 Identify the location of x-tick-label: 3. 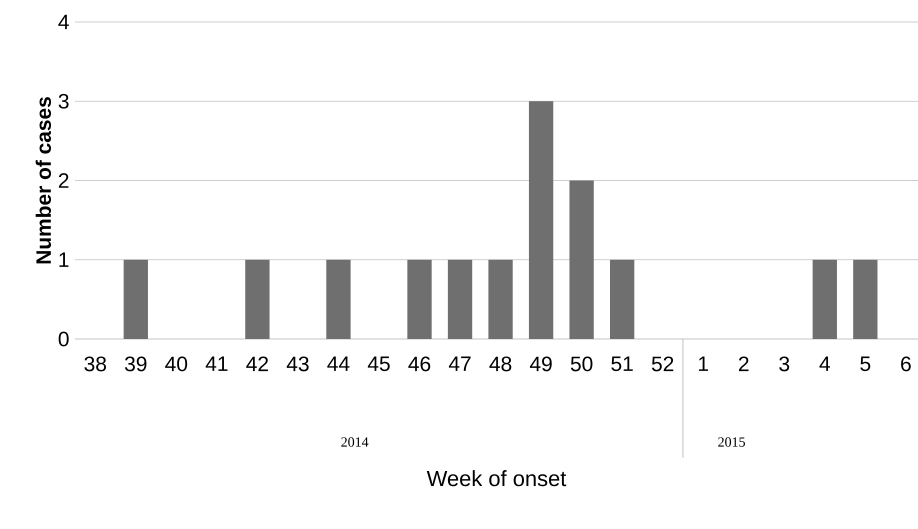
(784, 364).